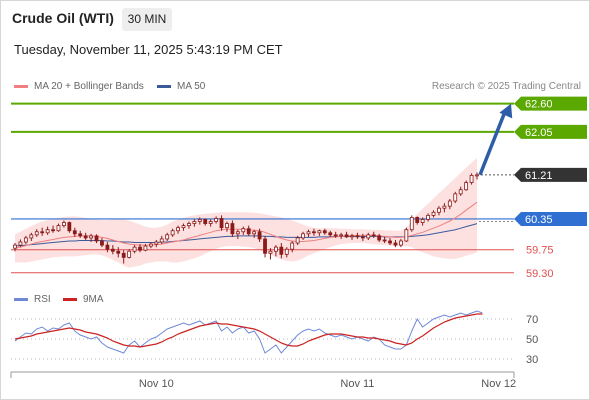 The height and width of the screenshot is (400, 590). Describe the element at coordinates (93, 299) in the screenshot. I see `rsi-ma-label: 9MA` at that location.